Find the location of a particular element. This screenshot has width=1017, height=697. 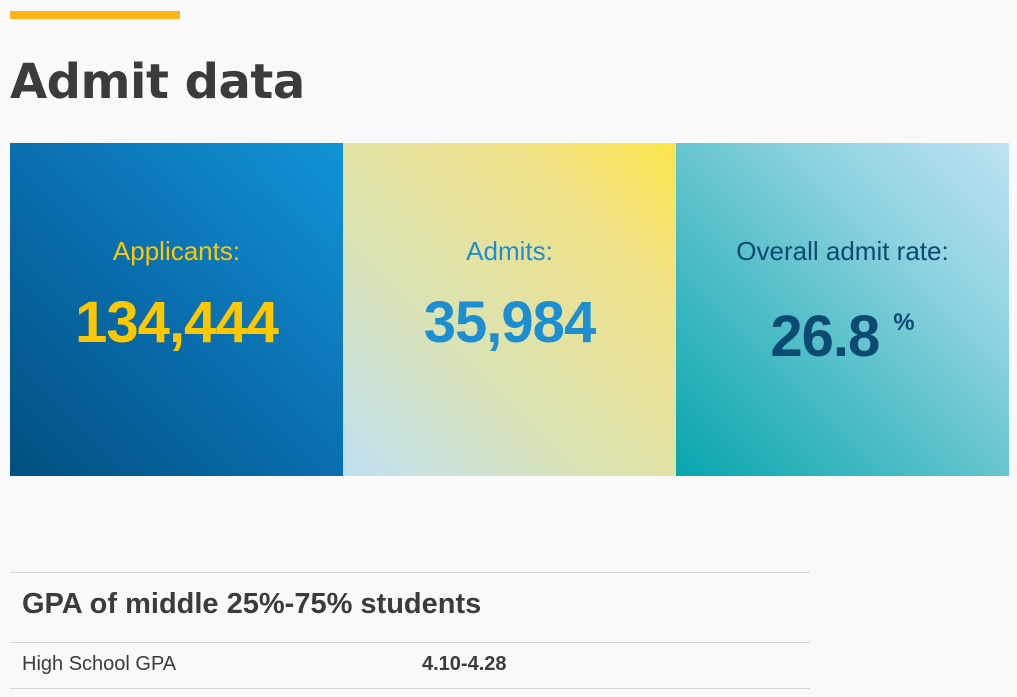

stat-admits-value: 35,984 is located at coordinates (509, 323).